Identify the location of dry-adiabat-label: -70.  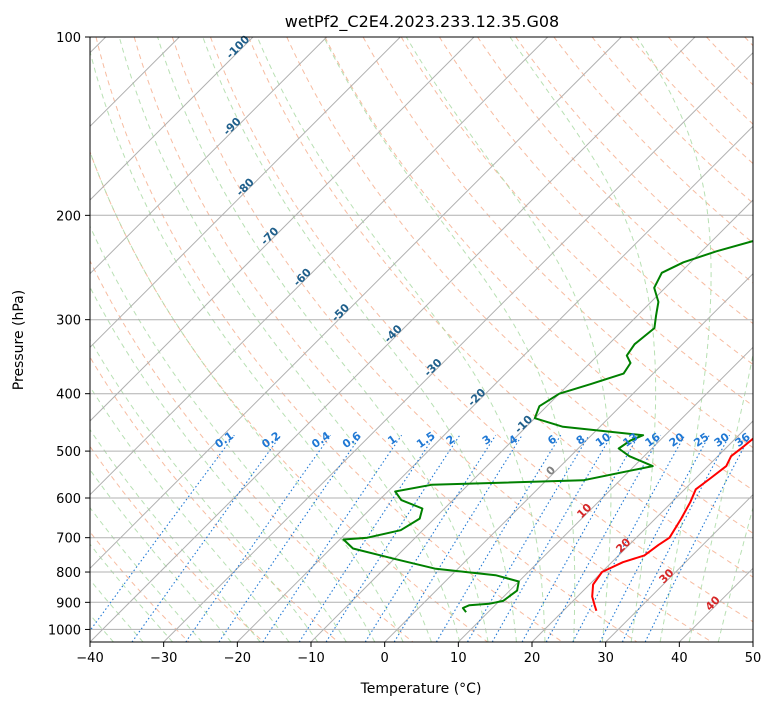
(269, 235).